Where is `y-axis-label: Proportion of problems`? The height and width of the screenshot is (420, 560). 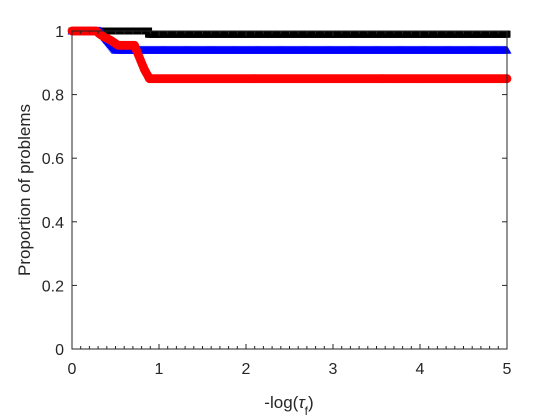 y-axis-label: Proportion of problems is located at coordinates (24, 190).